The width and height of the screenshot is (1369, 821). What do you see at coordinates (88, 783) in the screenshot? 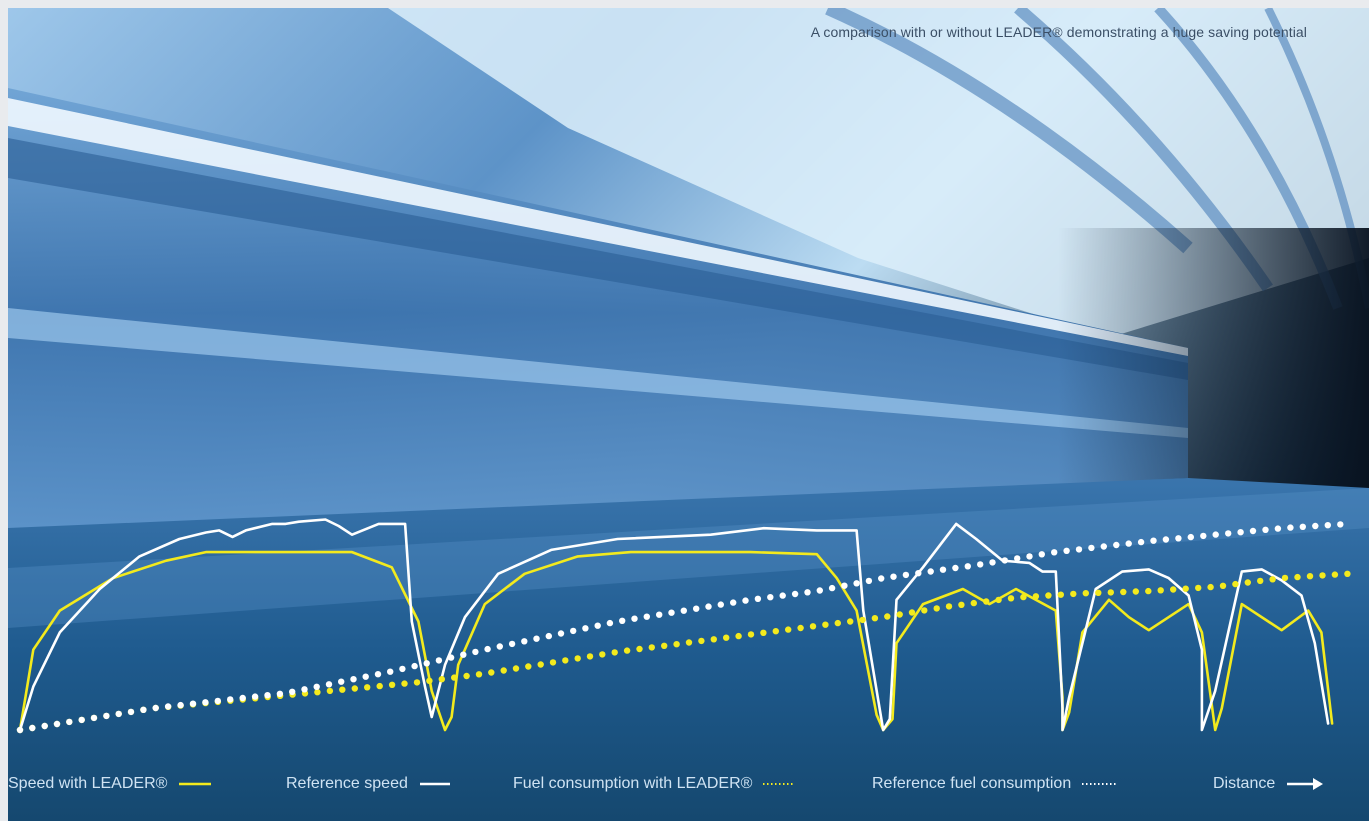
I see `legend-label-speed-with-leader: Speed with LEADER®` at bounding box center [88, 783].